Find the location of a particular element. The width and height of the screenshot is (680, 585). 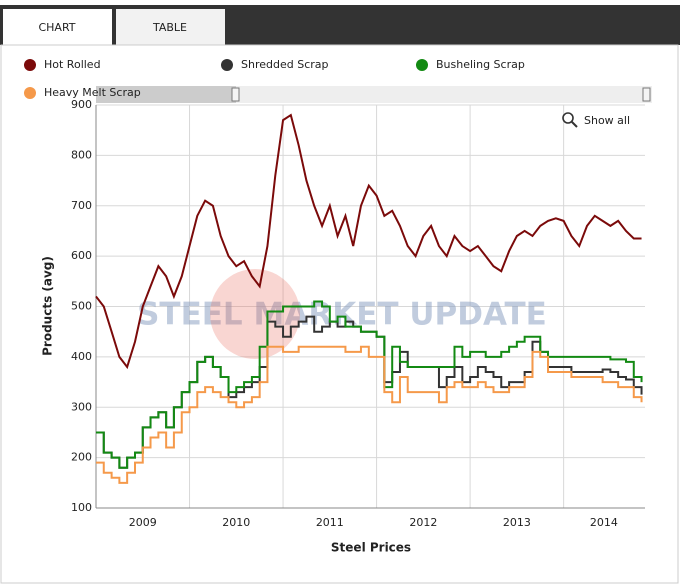

y-tick-label: 100 is located at coordinates (81, 507).